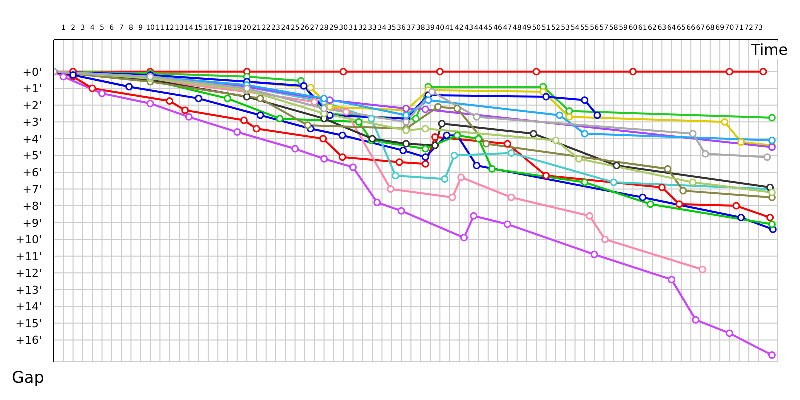 This screenshot has height=400, width=800. What do you see at coordinates (32, 223) in the screenshot?
I see `y-tick-label: +9'` at bounding box center [32, 223].